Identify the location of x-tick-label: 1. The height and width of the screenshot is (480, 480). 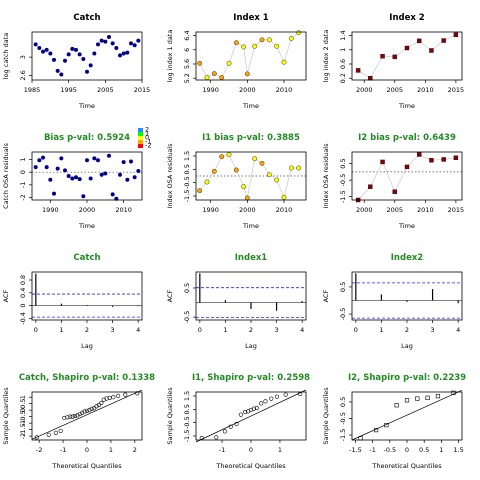
(225, 330).